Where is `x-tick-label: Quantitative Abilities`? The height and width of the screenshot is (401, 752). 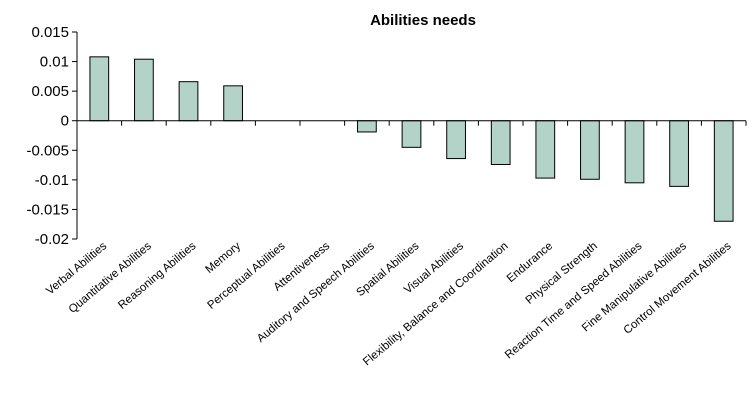 x-tick-label: Quantitative Abilities is located at coordinates (110, 278).